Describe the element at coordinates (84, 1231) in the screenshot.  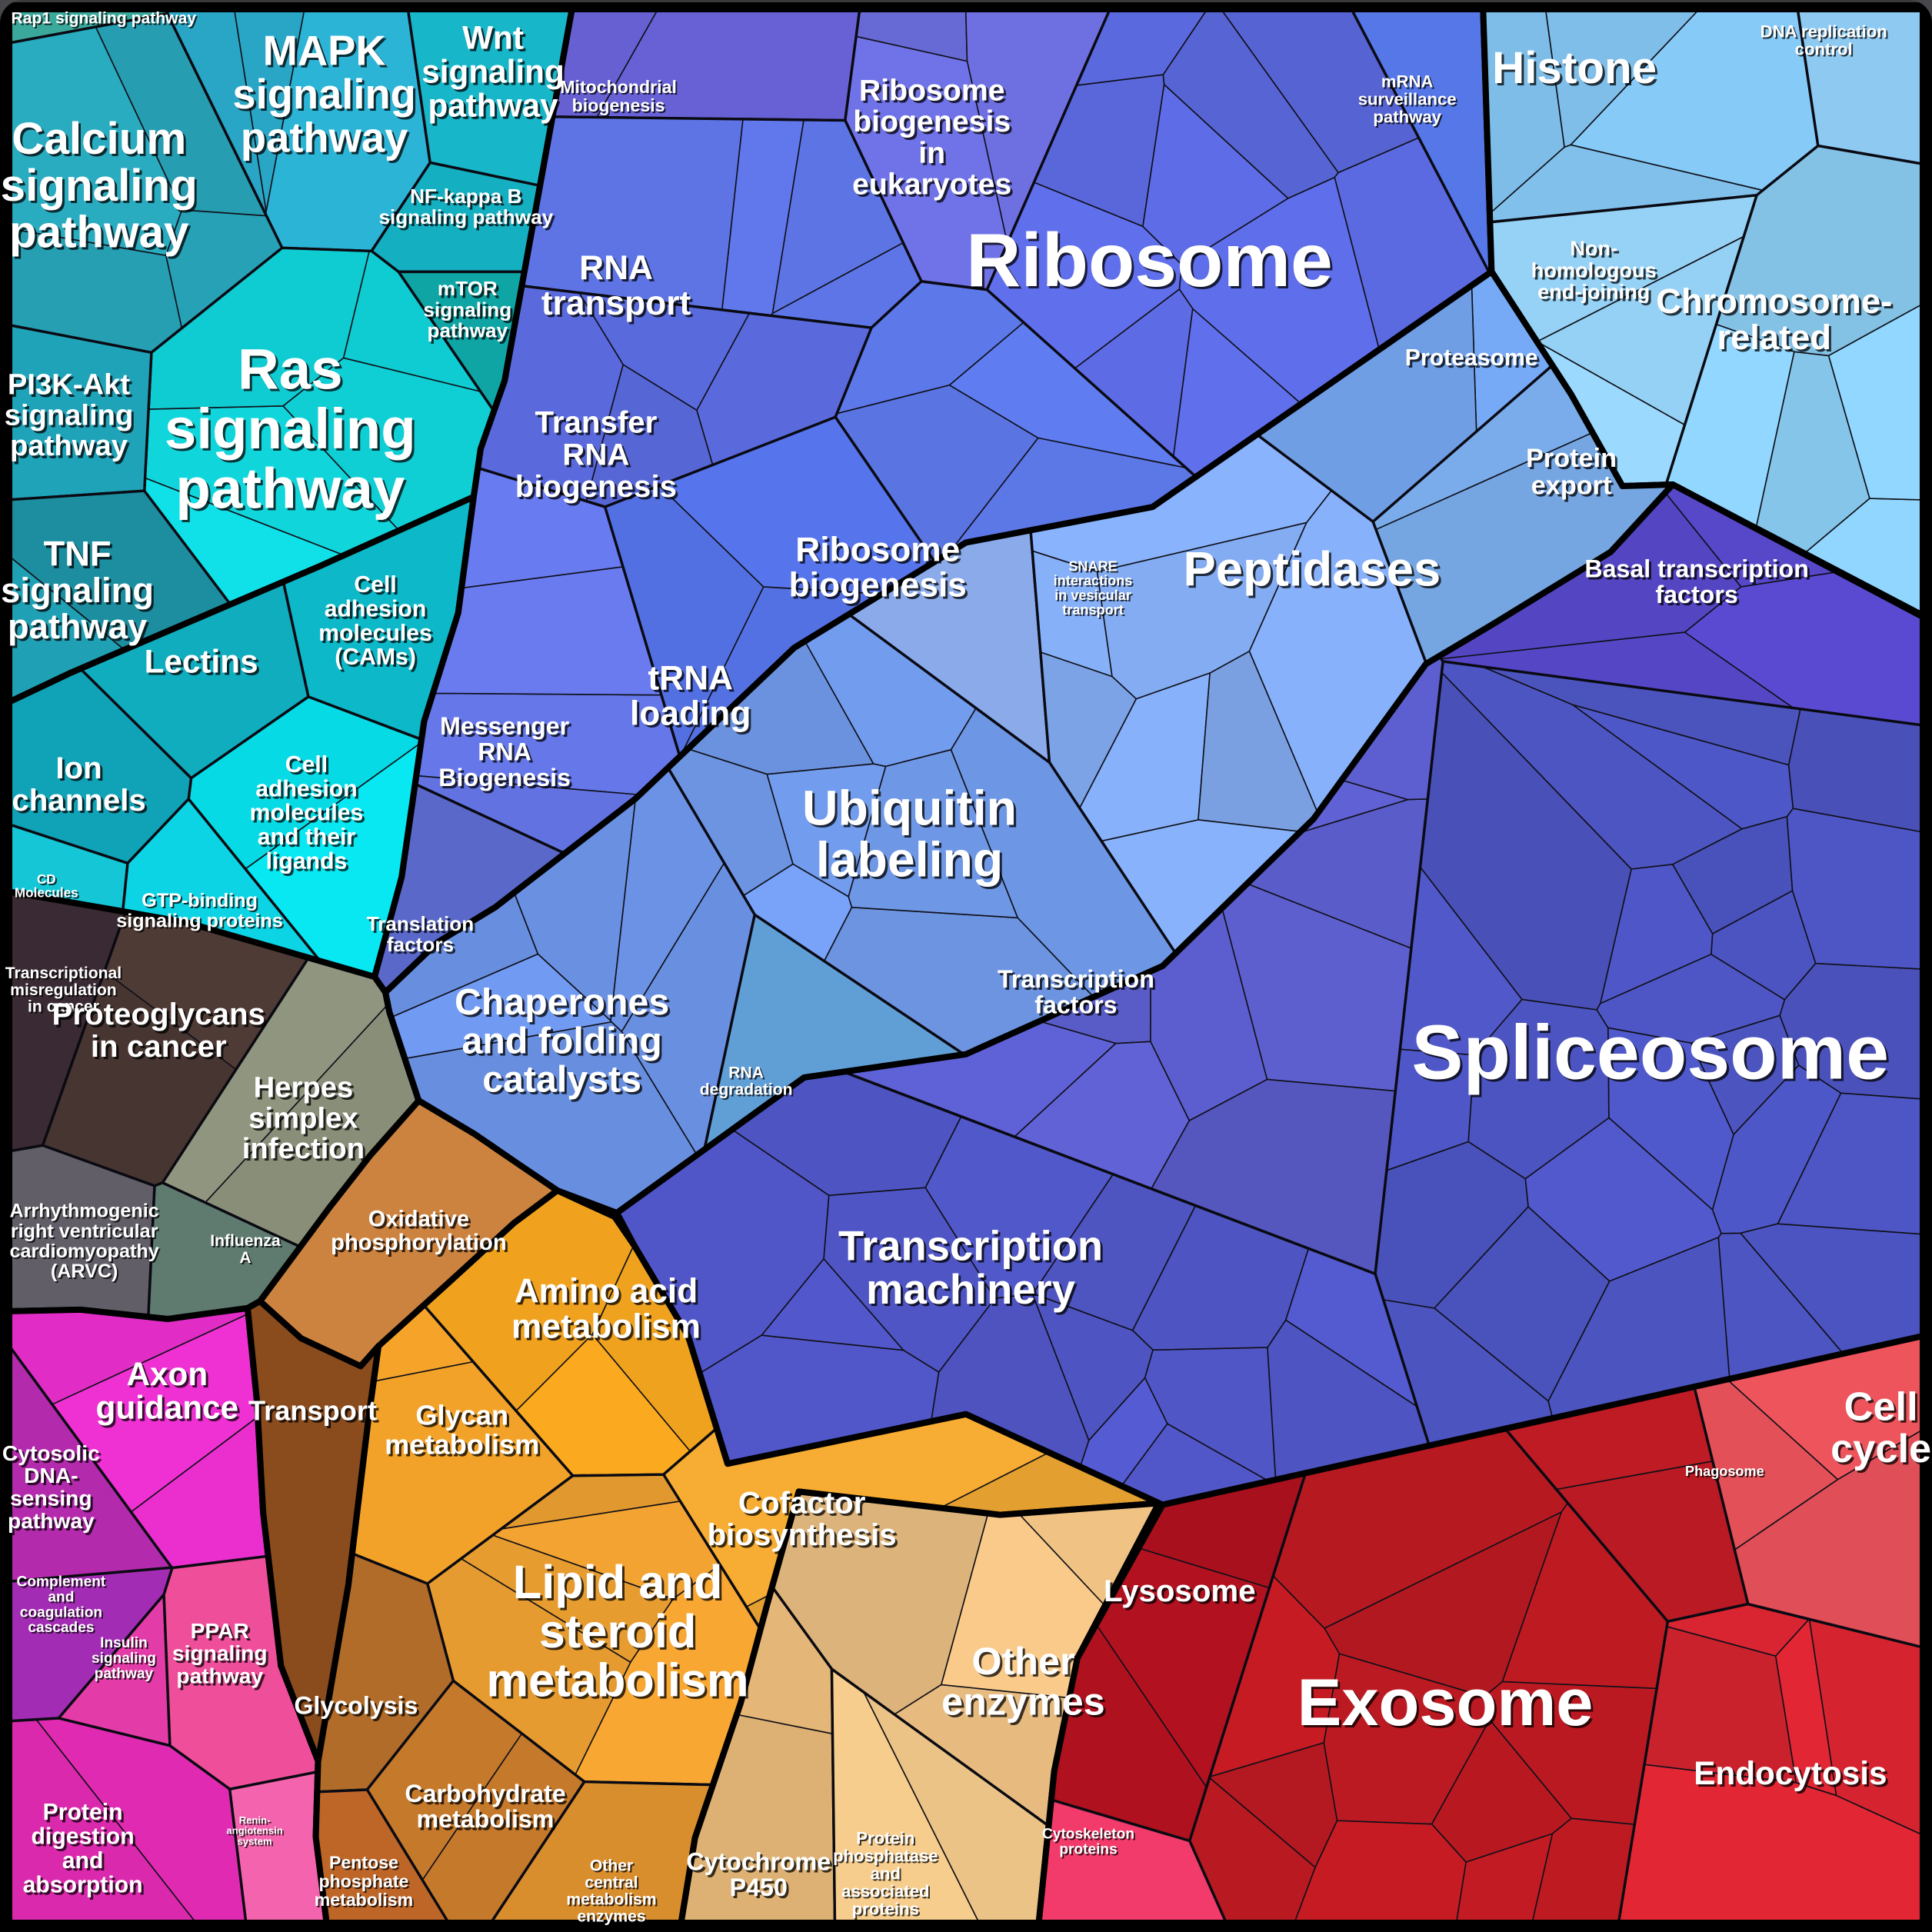
I see `svg-text: right ventricular` at that location.